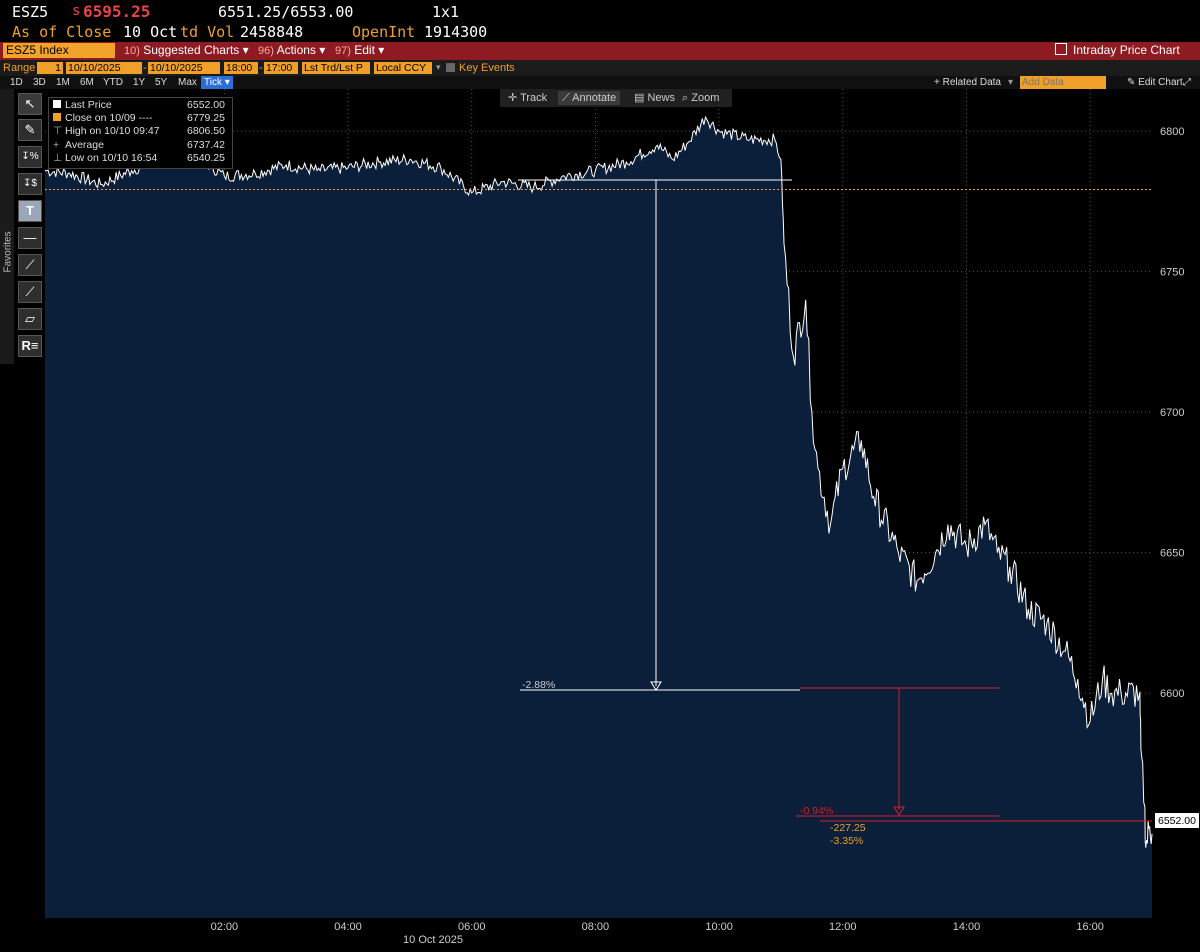 This screenshot has width=1200, height=952. Describe the element at coordinates (87, 82) in the screenshot. I see `period-6m: 6M` at that location.